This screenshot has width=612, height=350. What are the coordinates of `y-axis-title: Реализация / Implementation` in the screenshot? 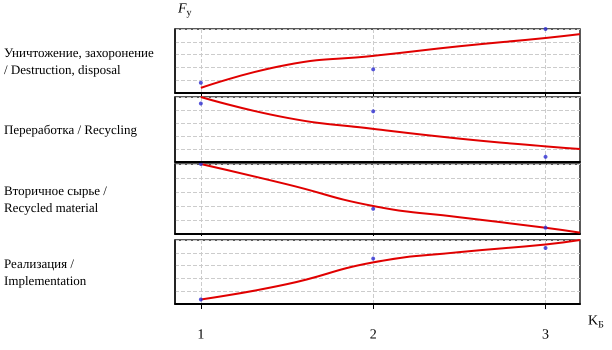 It's located at (45, 272).